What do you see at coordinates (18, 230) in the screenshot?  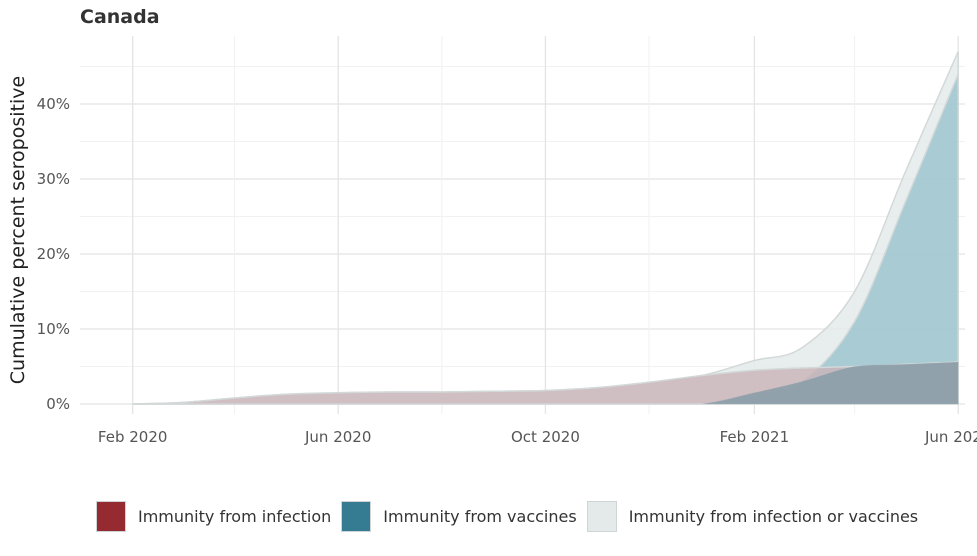 I see `y-axis-label: Cumulative percent seropositive` at bounding box center [18, 230].